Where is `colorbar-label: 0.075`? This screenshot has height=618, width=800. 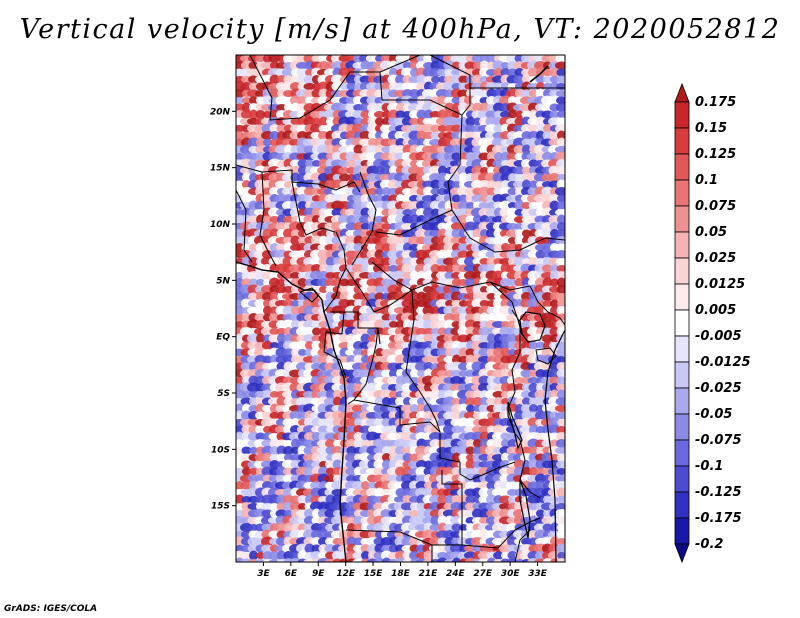
colorbar-label: 0.075 is located at coordinates (715, 206).